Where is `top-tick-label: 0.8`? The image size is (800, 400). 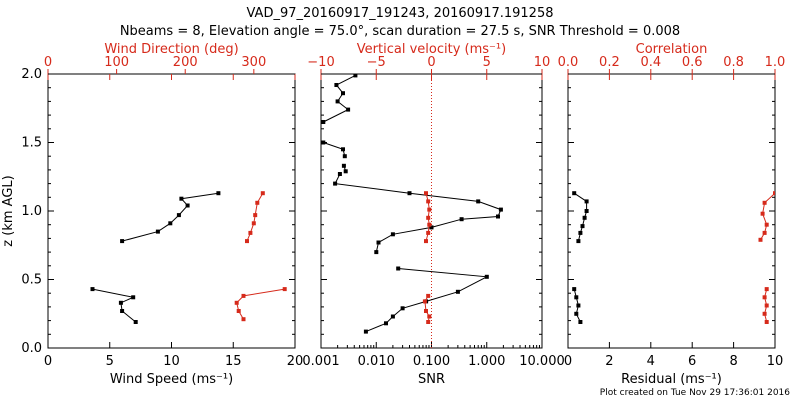 top-tick-label: 0.8 is located at coordinates (733, 62).